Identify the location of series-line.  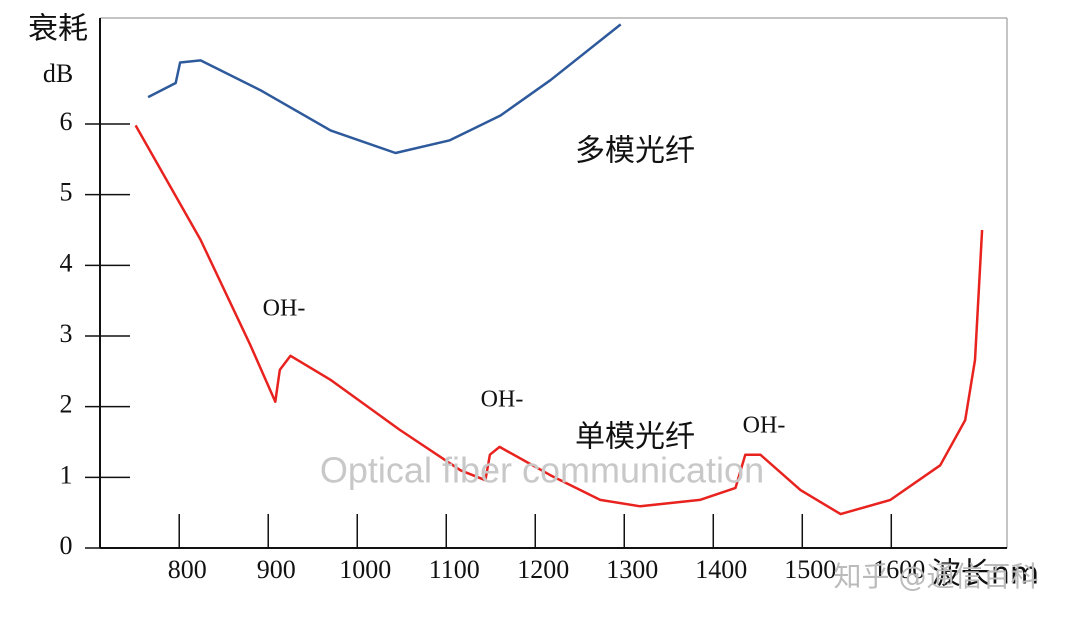
(384, 89).